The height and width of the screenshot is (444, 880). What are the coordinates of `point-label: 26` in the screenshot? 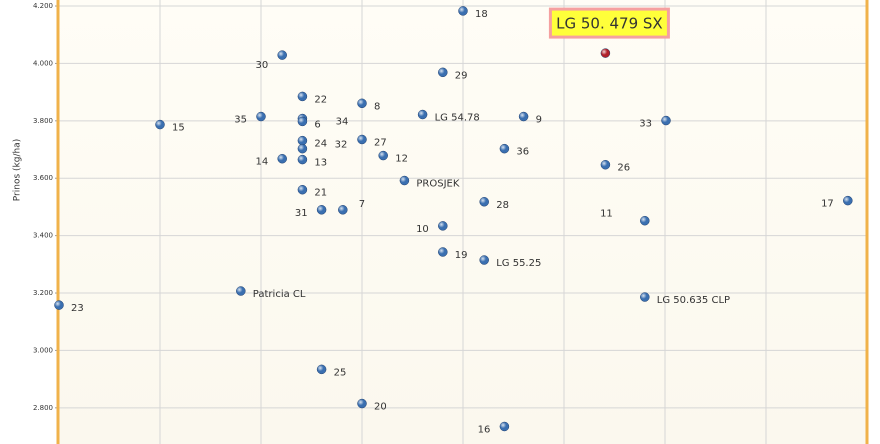 It's located at (623, 168).